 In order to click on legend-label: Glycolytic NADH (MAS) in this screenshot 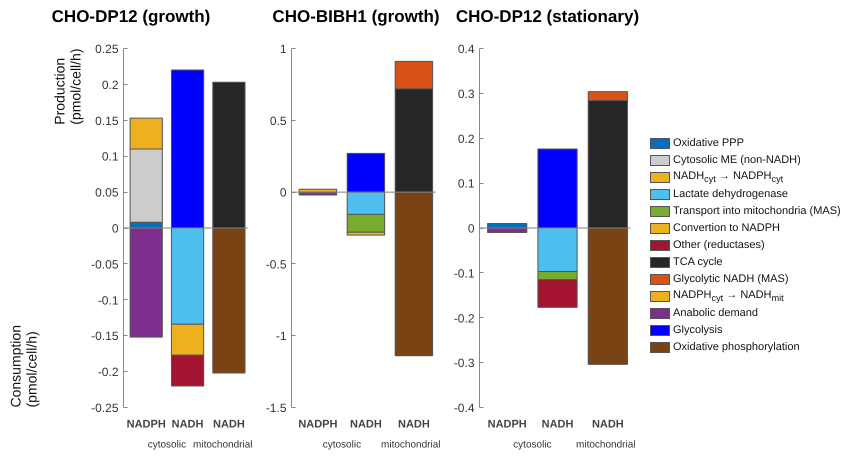, I will do `click(731, 279)`.